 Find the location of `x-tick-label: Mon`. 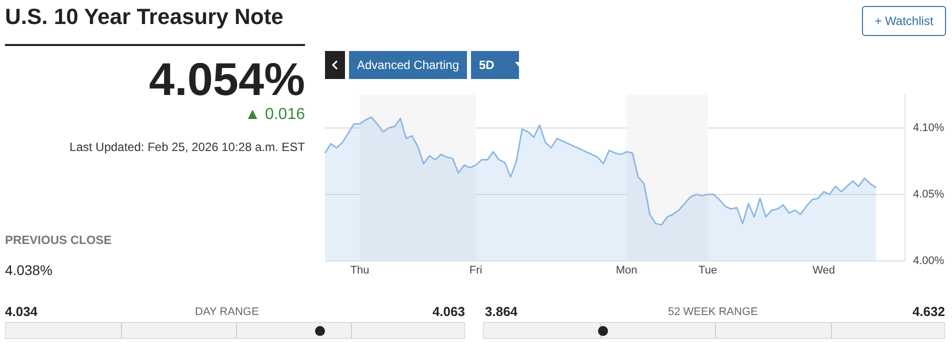

x-tick-label: Mon is located at coordinates (627, 270).